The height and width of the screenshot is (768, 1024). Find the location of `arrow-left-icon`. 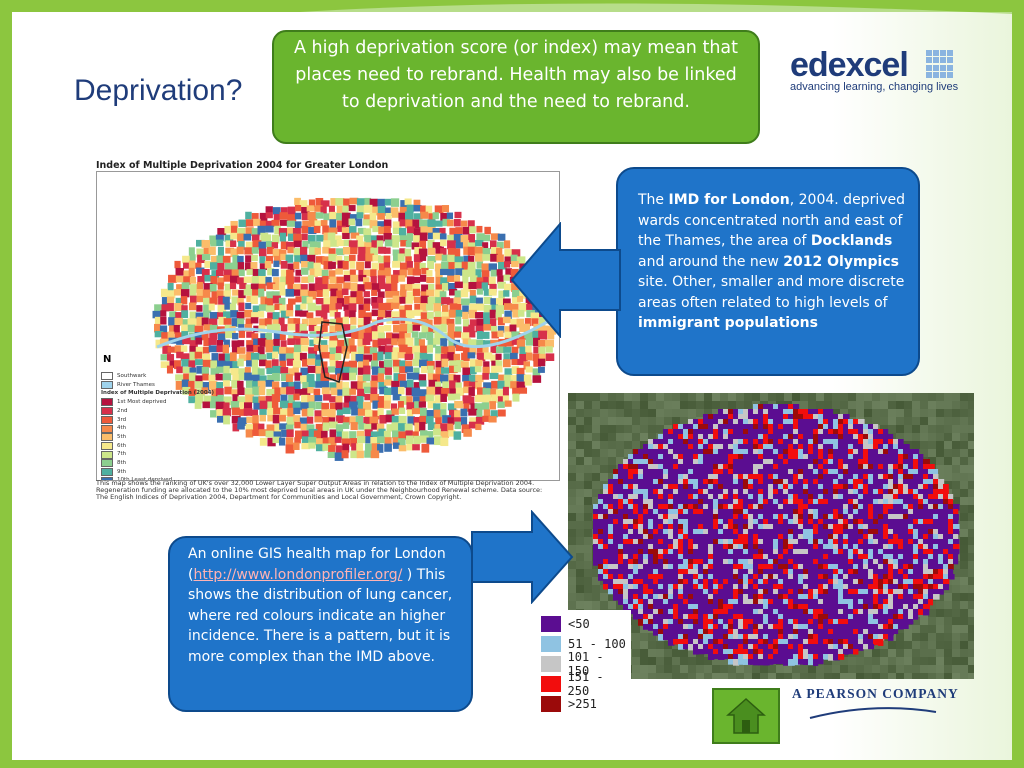

arrow-left-icon is located at coordinates (565, 280).